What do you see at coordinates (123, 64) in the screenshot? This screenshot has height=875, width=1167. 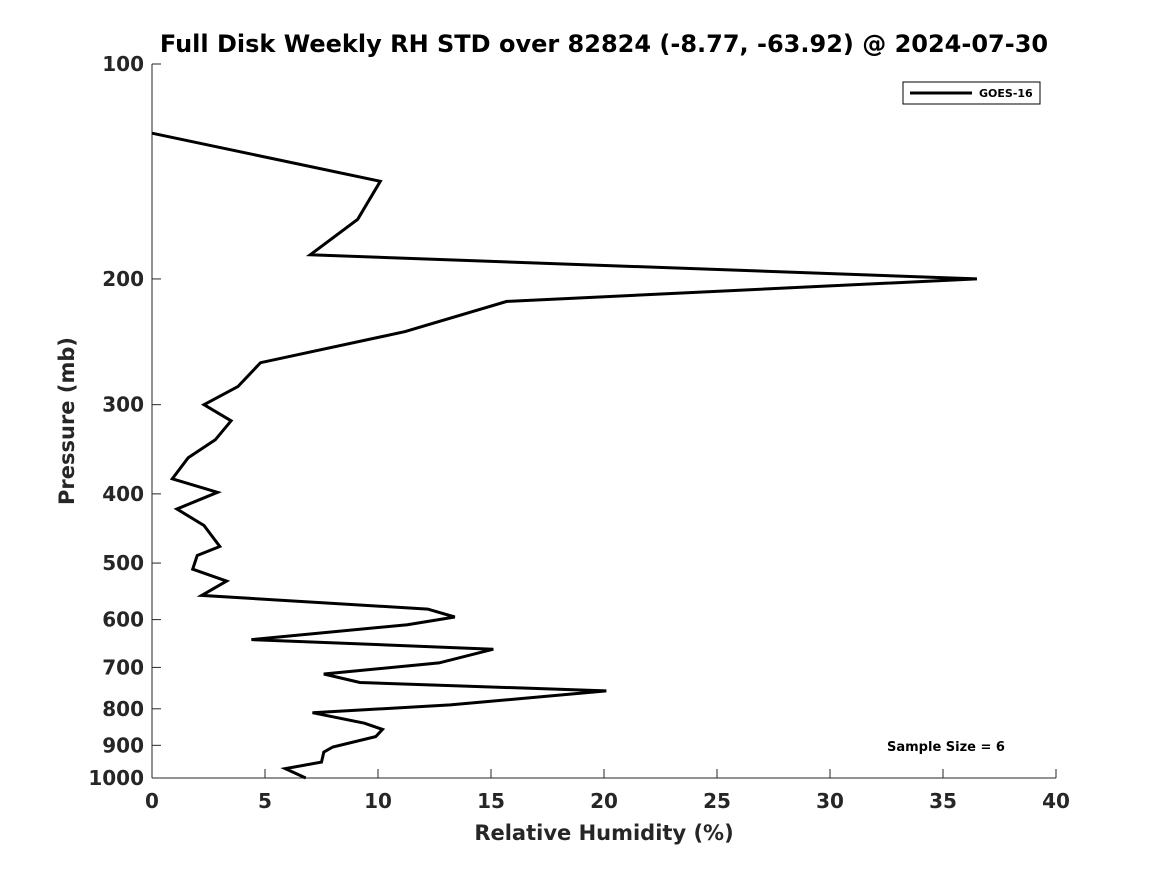 I see `y-tick-label: 100` at bounding box center [123, 64].